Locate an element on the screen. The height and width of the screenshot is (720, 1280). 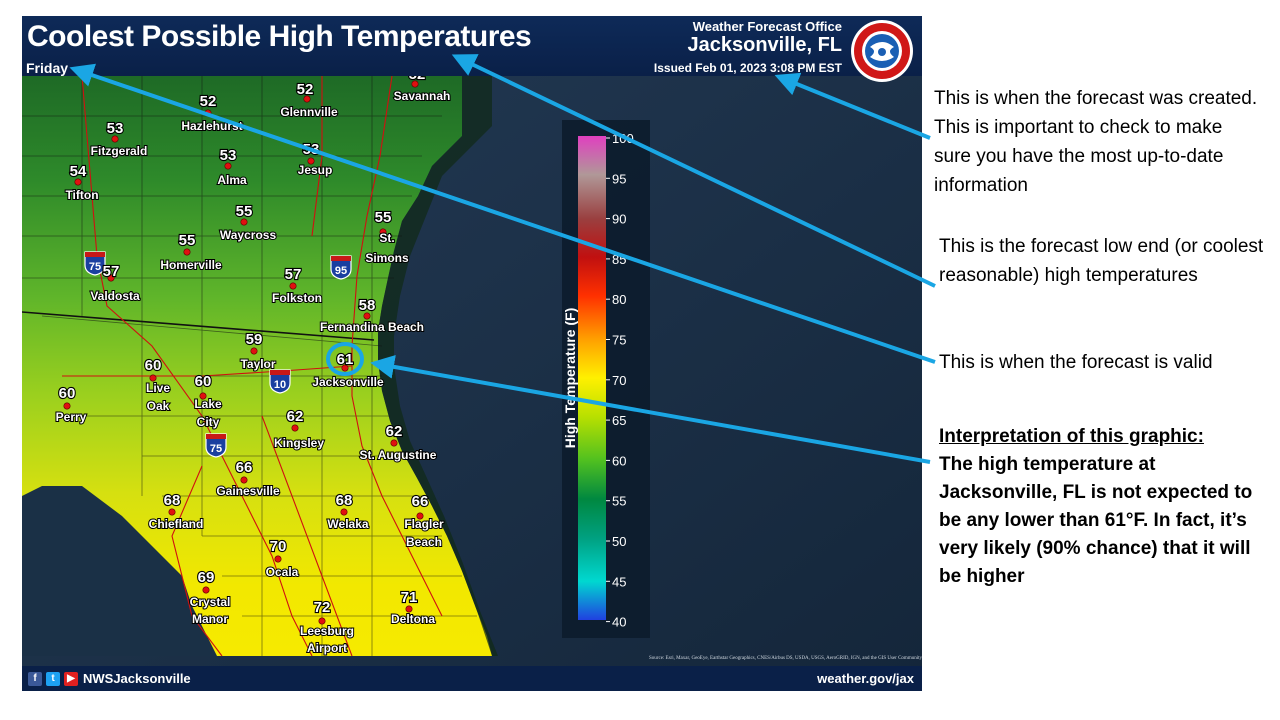
city-temperature: 55 is located at coordinates (244, 211).